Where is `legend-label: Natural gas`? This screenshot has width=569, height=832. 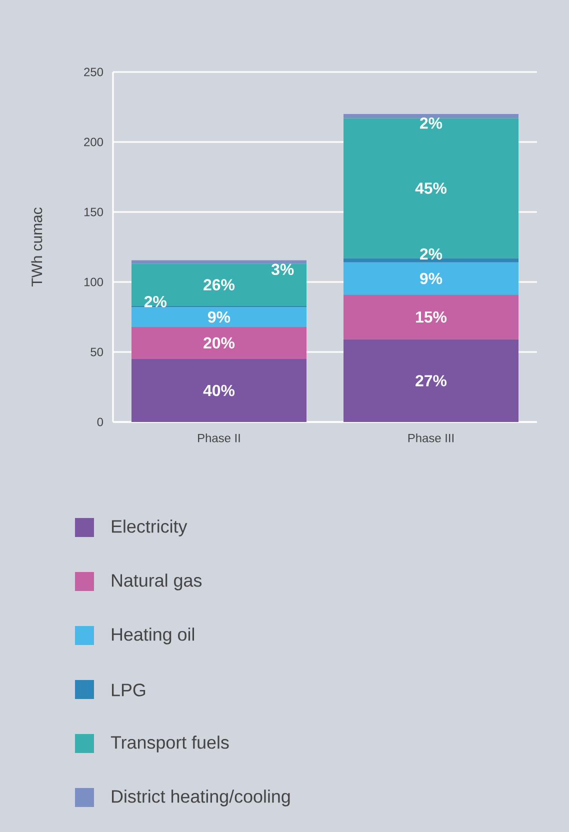
legend-label: Natural gas is located at coordinates (157, 582).